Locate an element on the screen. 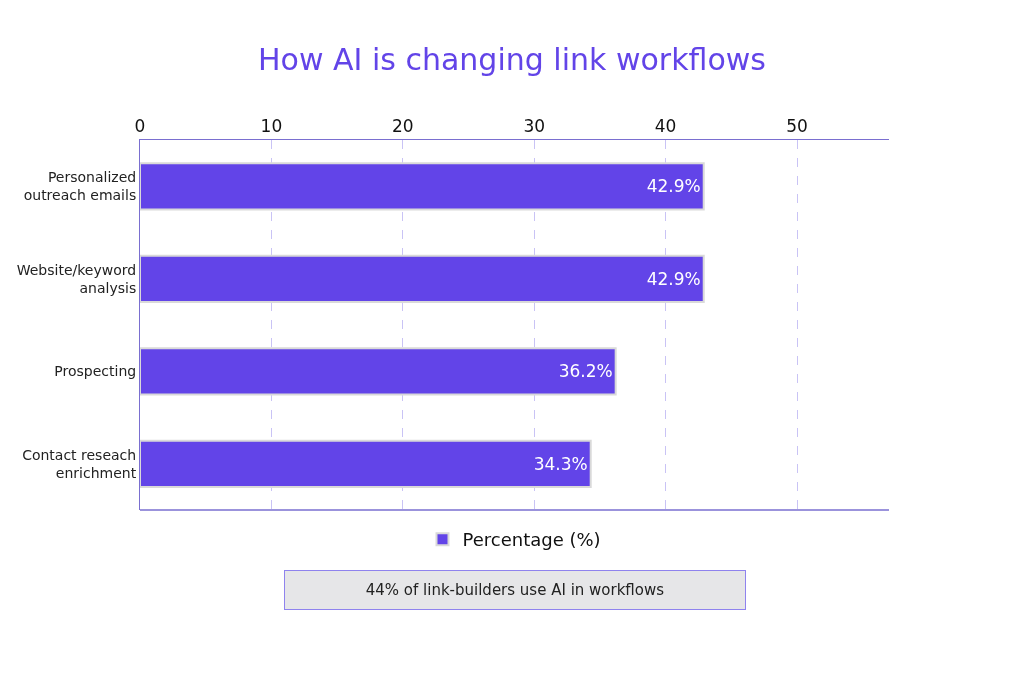 The width and height of the screenshot is (1024, 700). x-tick-label: 0 is located at coordinates (140, 126).